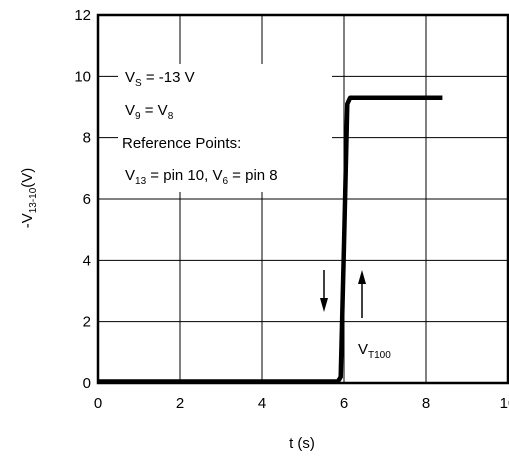 This screenshot has height=462, width=509. What do you see at coordinates (262, 403) in the screenshot?
I see `x-tick-label: 4` at bounding box center [262, 403].